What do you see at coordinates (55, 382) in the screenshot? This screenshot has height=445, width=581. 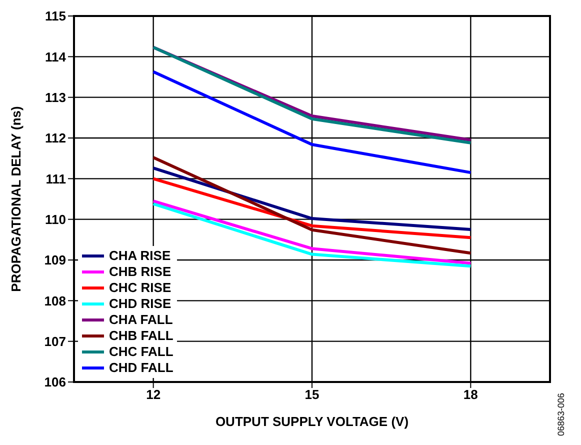 I see `y-tick-label: 106` at bounding box center [55, 382].